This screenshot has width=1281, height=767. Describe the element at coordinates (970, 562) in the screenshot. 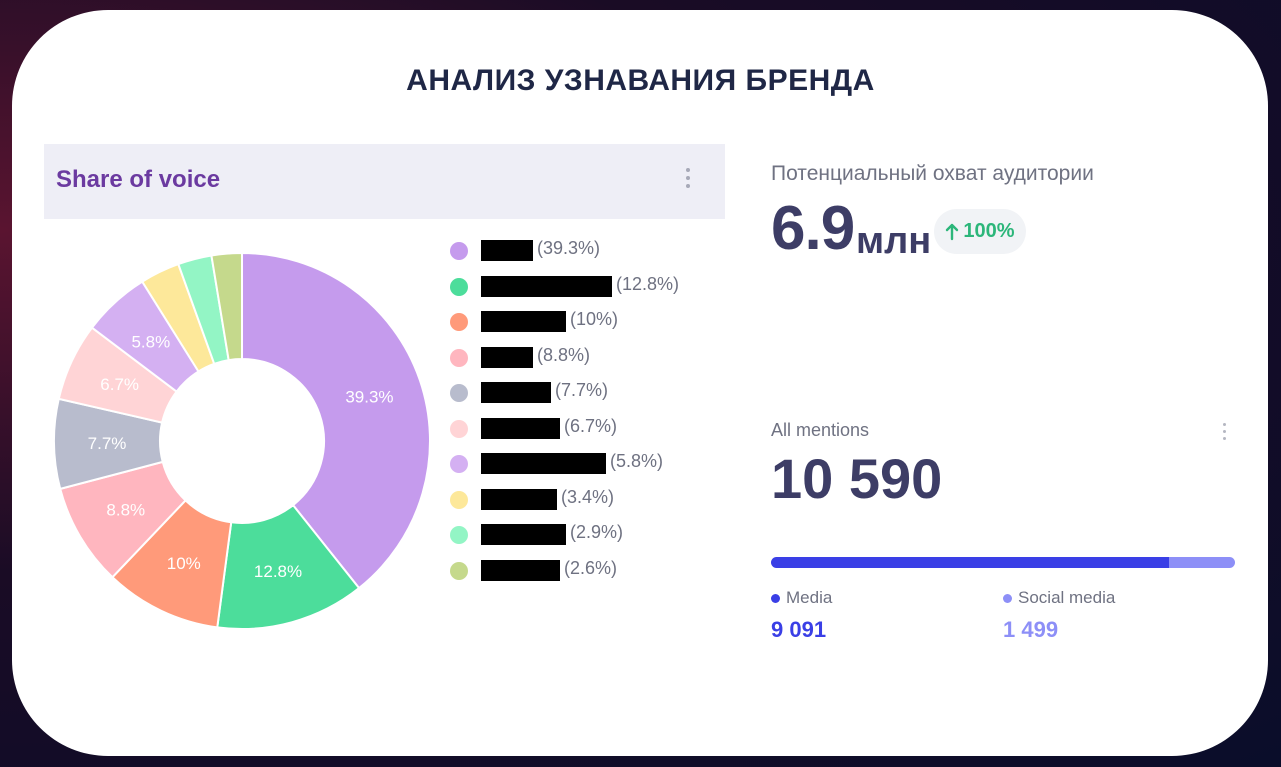

I see `media-share-fill` at that location.